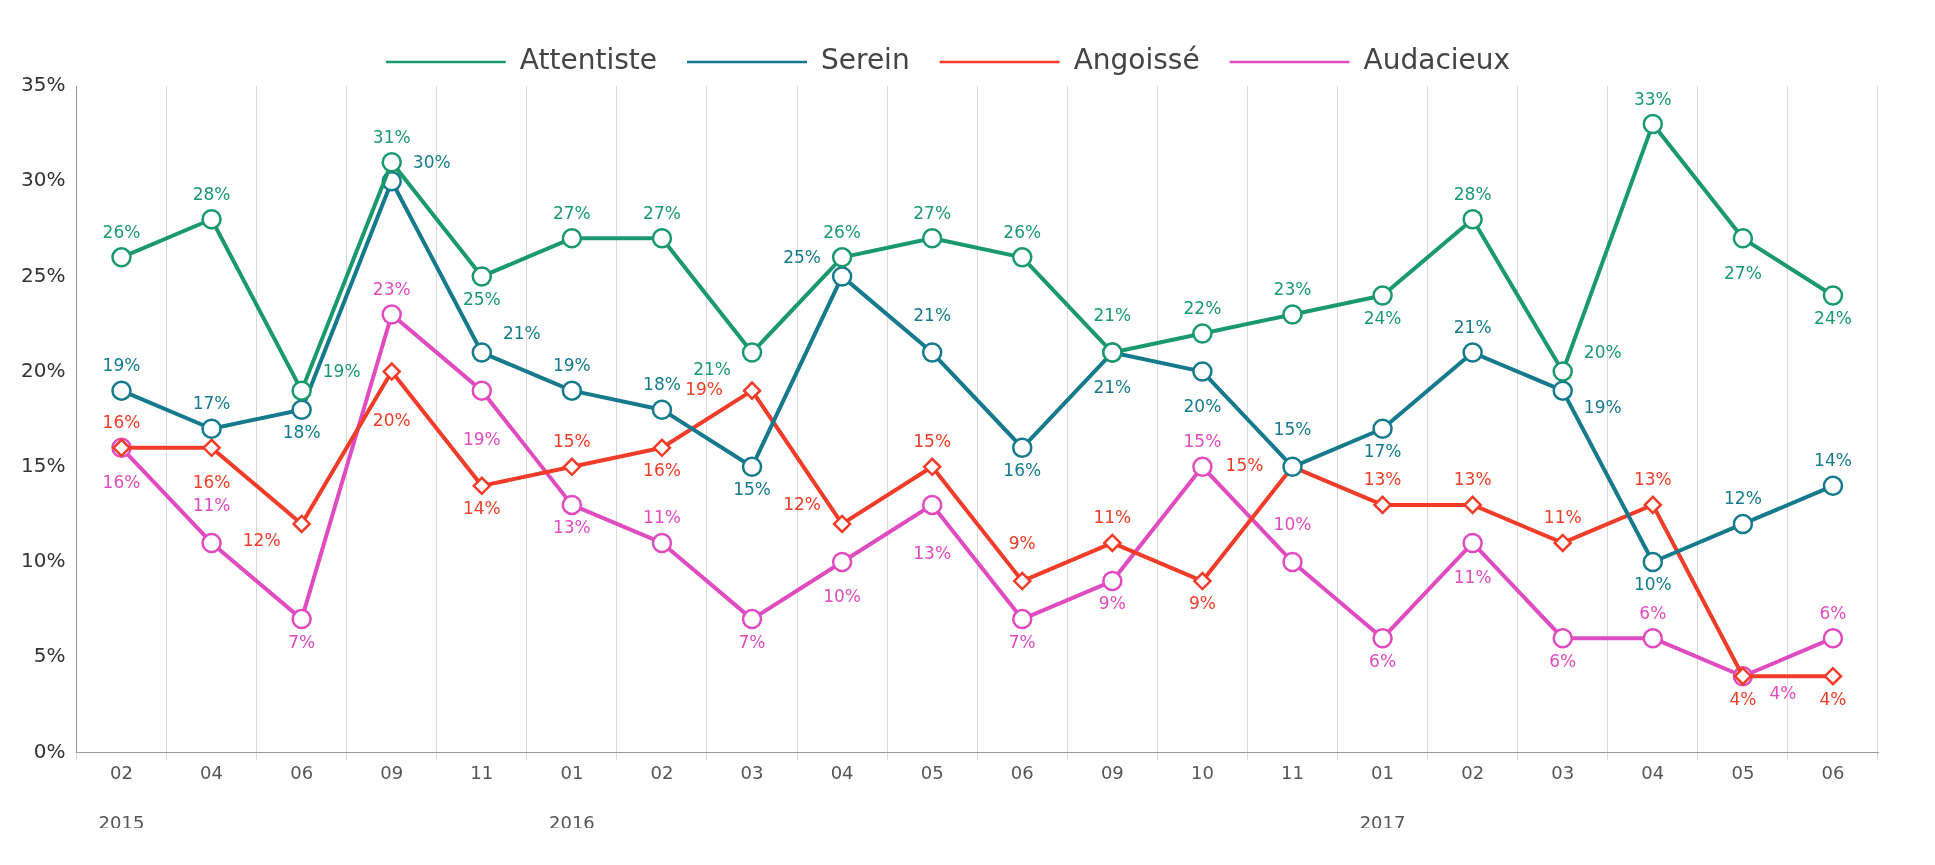 This screenshot has width=1935, height=865. What do you see at coordinates (802, 256) in the screenshot?
I see `data-label: 25%` at bounding box center [802, 256].